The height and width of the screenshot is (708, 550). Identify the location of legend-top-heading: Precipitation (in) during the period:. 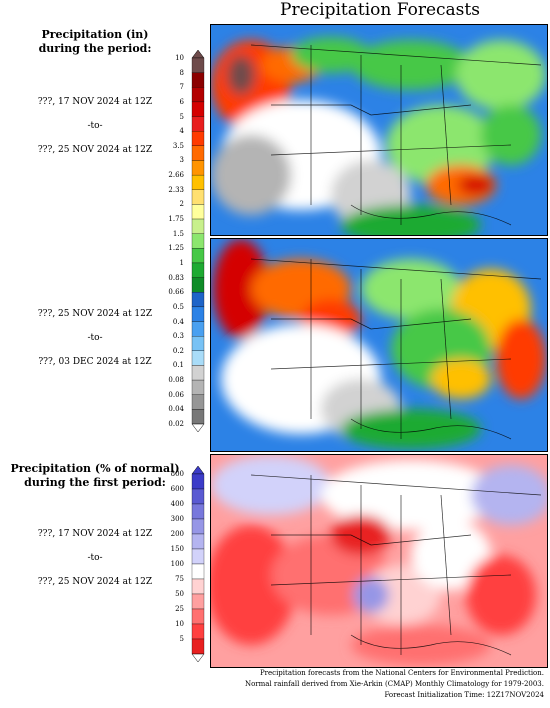
(95, 42).